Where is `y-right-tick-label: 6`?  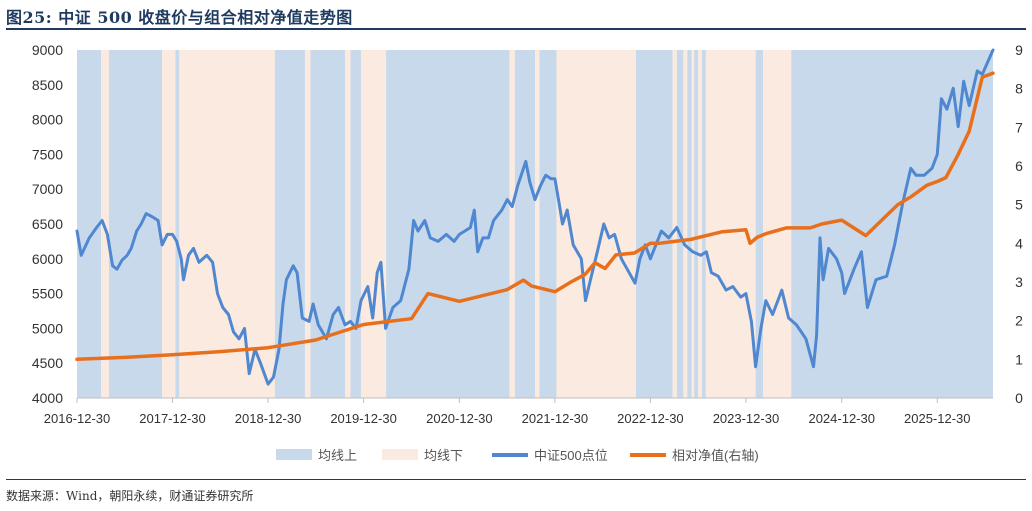
y-right-tick-label: 6 is located at coordinates (1019, 166).